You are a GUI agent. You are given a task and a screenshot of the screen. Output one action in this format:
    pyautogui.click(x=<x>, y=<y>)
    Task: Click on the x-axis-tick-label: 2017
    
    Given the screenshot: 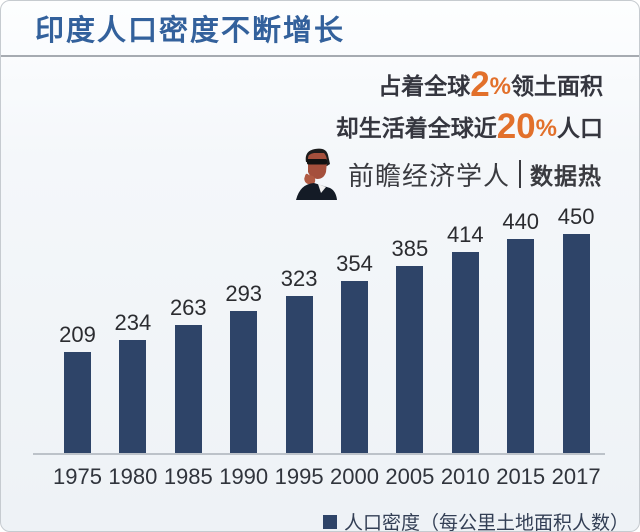 What is the action you would take?
    pyautogui.click(x=576, y=476)
    